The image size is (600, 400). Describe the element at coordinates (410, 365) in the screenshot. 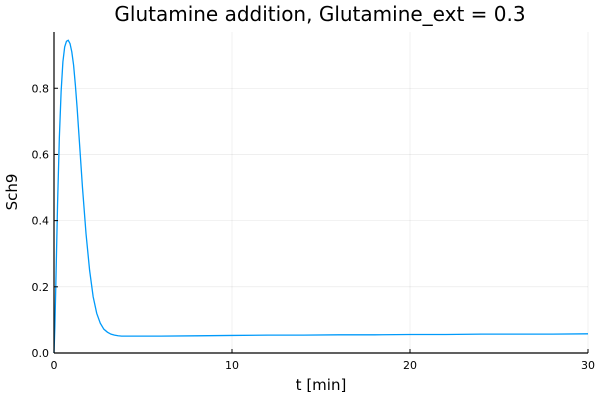

I see `x-tick-label: 20` at that location.